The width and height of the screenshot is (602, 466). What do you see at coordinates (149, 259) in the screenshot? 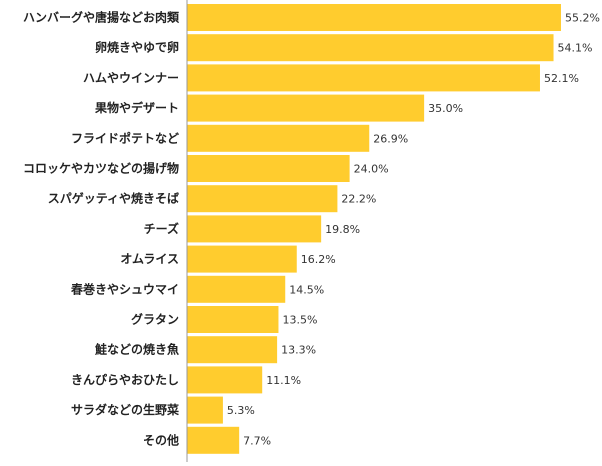
I see `category-label: オムライス` at bounding box center [149, 259].